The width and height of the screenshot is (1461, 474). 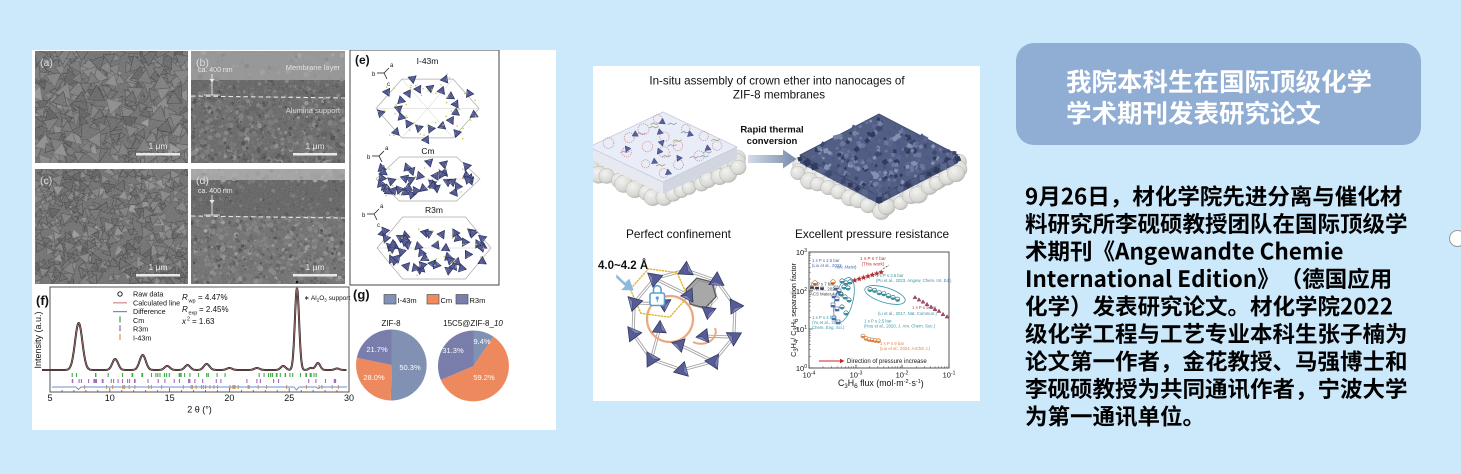 I want to click on svg-text: Excellent pressure resistance, so click(x=872, y=234).